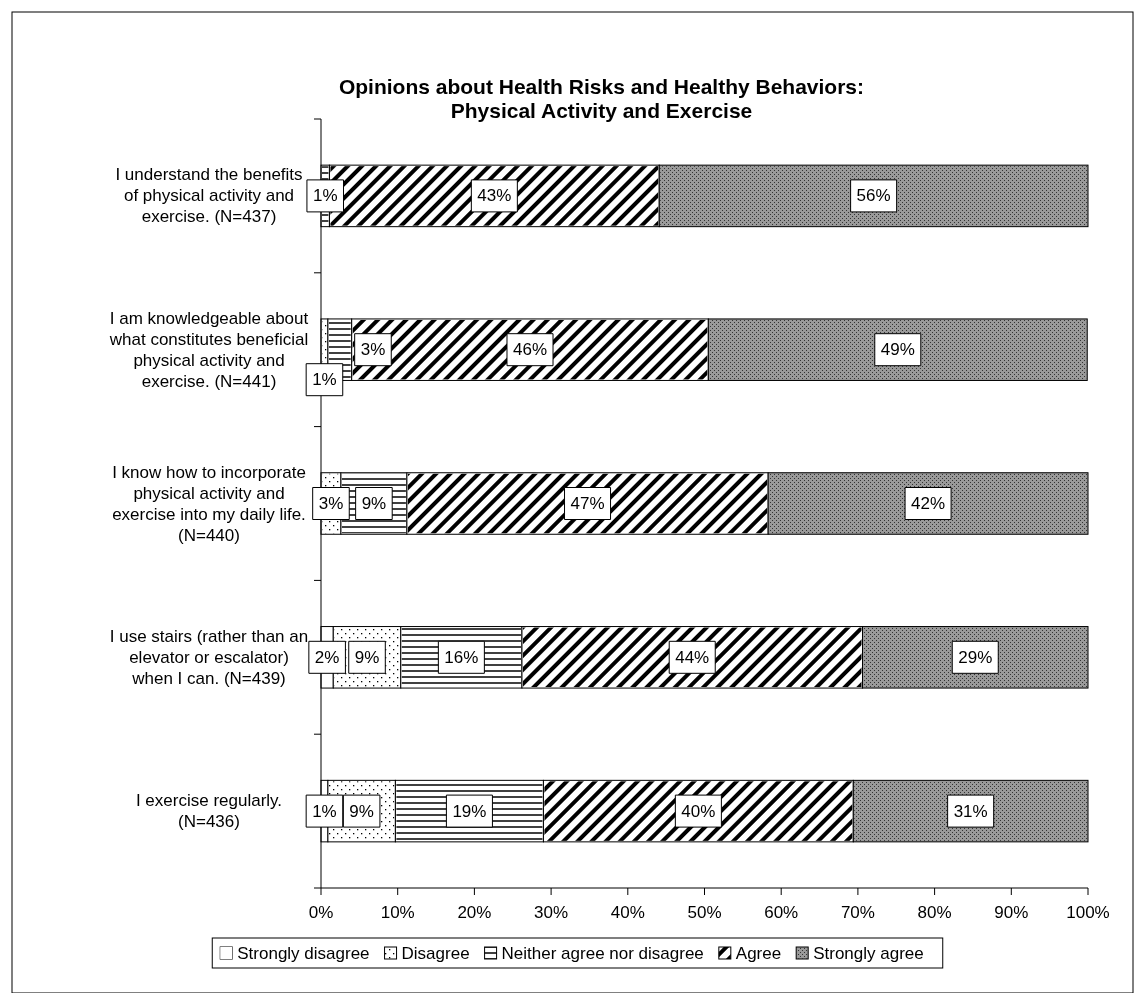  I want to click on data-label: 16%, so click(461, 657).